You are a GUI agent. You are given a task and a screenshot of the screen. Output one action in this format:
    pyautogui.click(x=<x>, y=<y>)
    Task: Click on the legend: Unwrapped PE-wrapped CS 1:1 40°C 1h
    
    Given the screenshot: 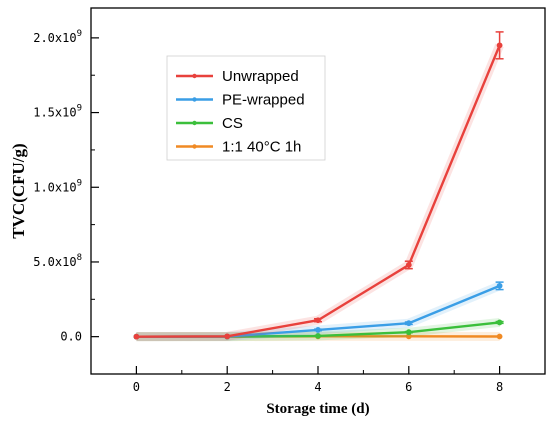 What is the action you would take?
    pyautogui.click(x=246, y=108)
    